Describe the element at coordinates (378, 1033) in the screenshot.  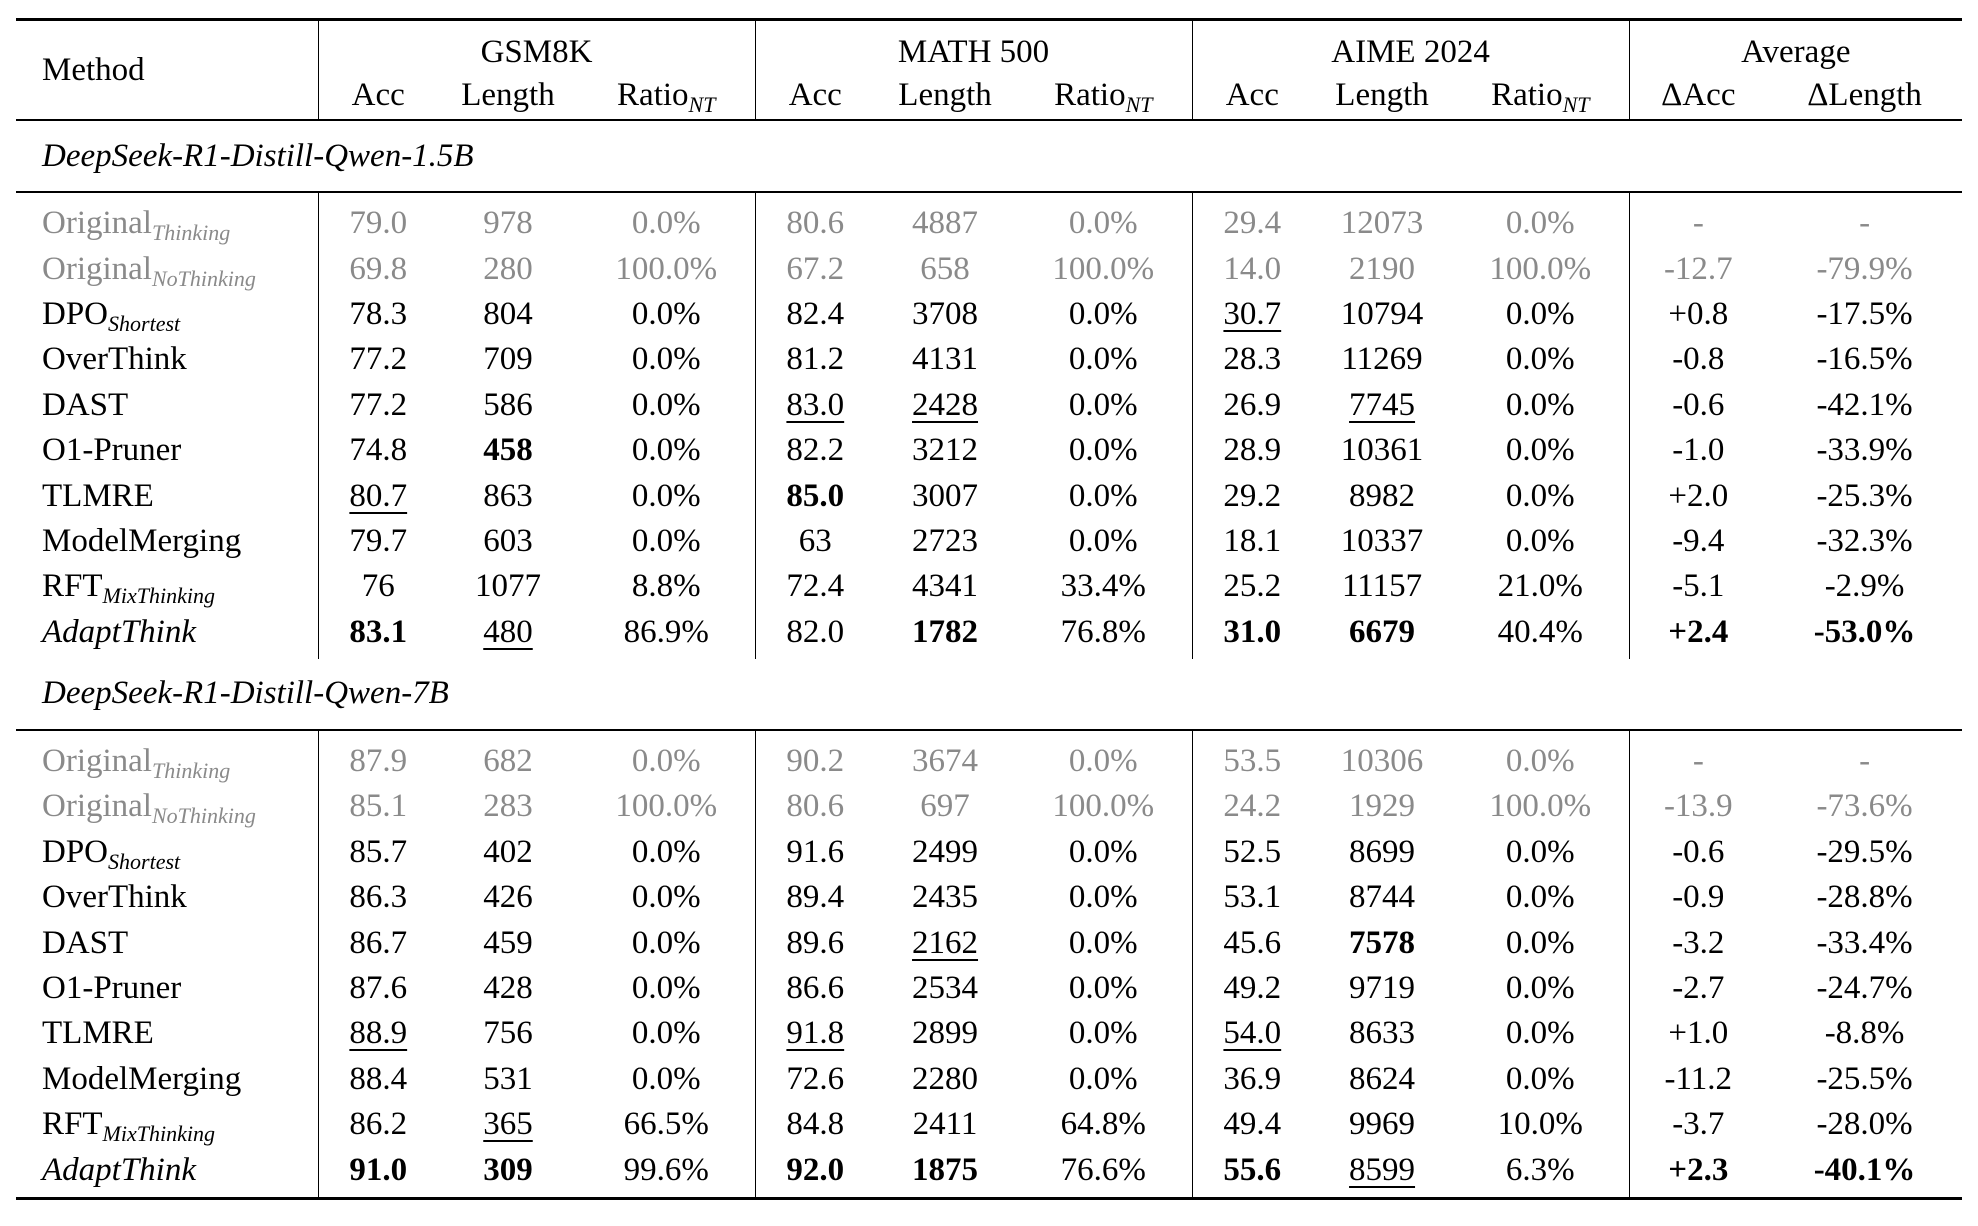
I see `value-cell: 88.9` at that location.